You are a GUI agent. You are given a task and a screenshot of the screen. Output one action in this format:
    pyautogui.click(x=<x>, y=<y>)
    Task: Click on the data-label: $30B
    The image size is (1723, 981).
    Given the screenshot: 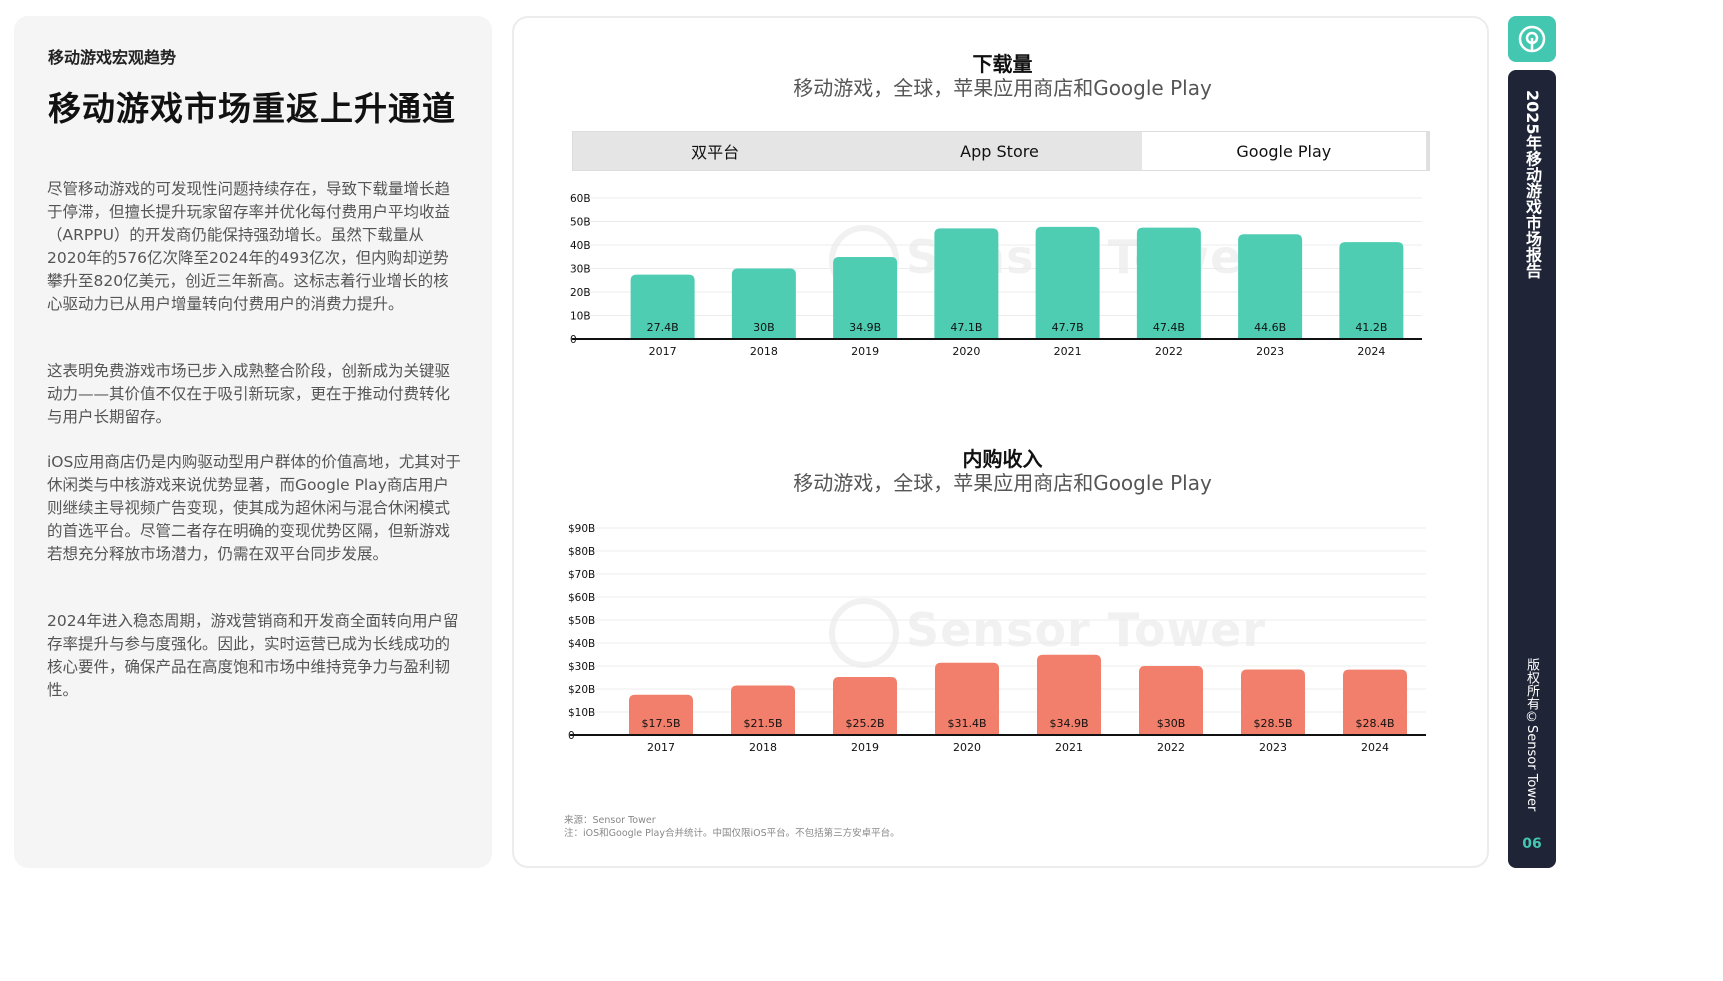 What is the action you would take?
    pyautogui.click(x=1171, y=723)
    